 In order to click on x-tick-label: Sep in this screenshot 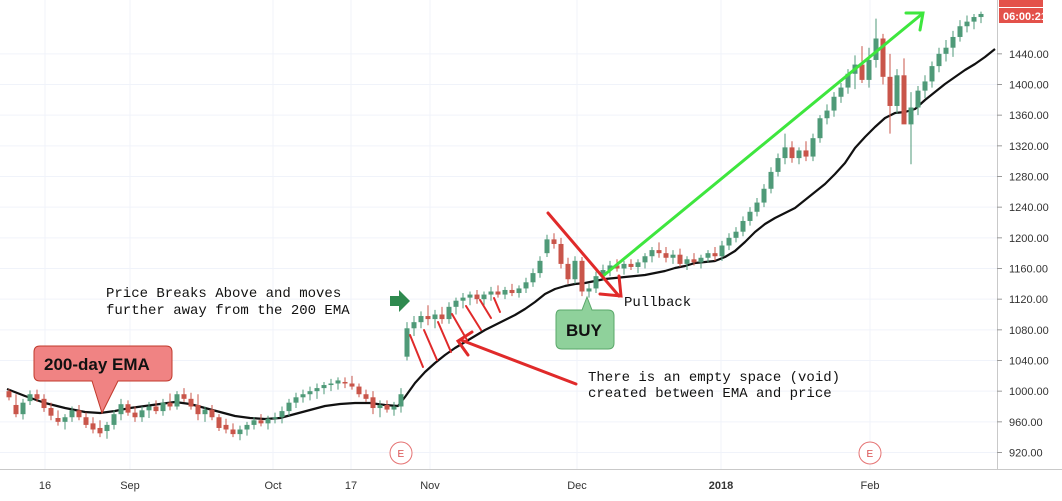, I will do `click(130, 486)`.